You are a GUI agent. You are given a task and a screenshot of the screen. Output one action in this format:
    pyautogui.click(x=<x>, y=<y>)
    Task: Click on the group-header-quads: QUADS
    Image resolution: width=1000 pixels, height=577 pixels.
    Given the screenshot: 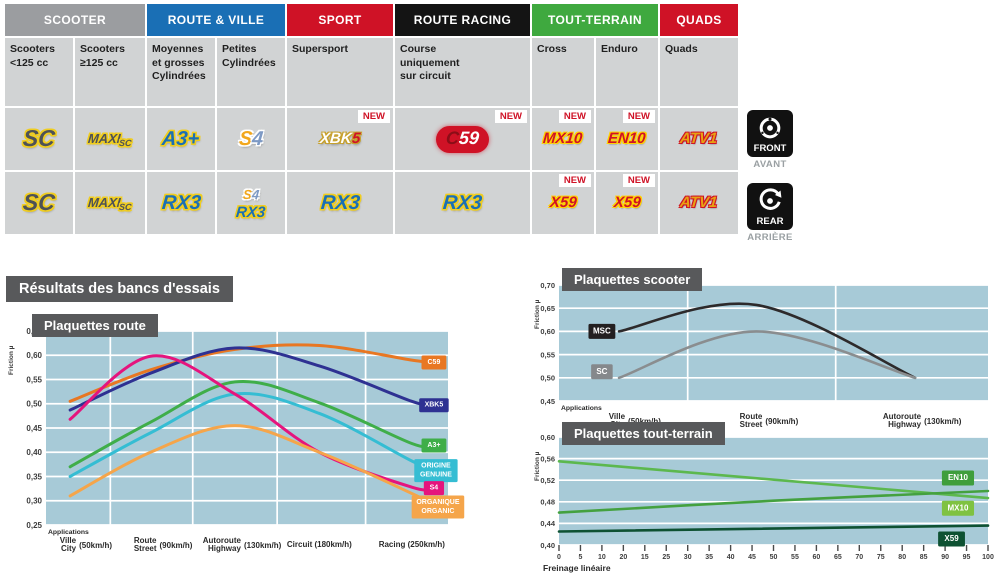 What is the action you would take?
    pyautogui.click(x=699, y=20)
    